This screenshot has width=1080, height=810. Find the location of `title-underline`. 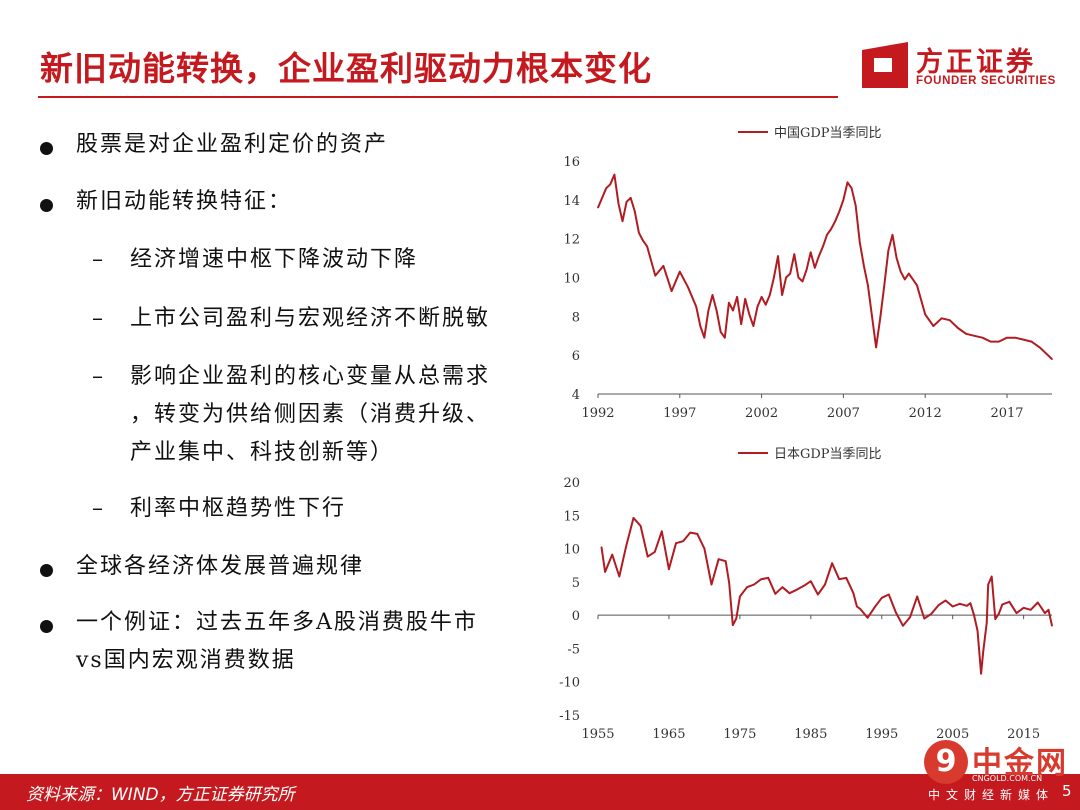

title-underline is located at coordinates (438, 97).